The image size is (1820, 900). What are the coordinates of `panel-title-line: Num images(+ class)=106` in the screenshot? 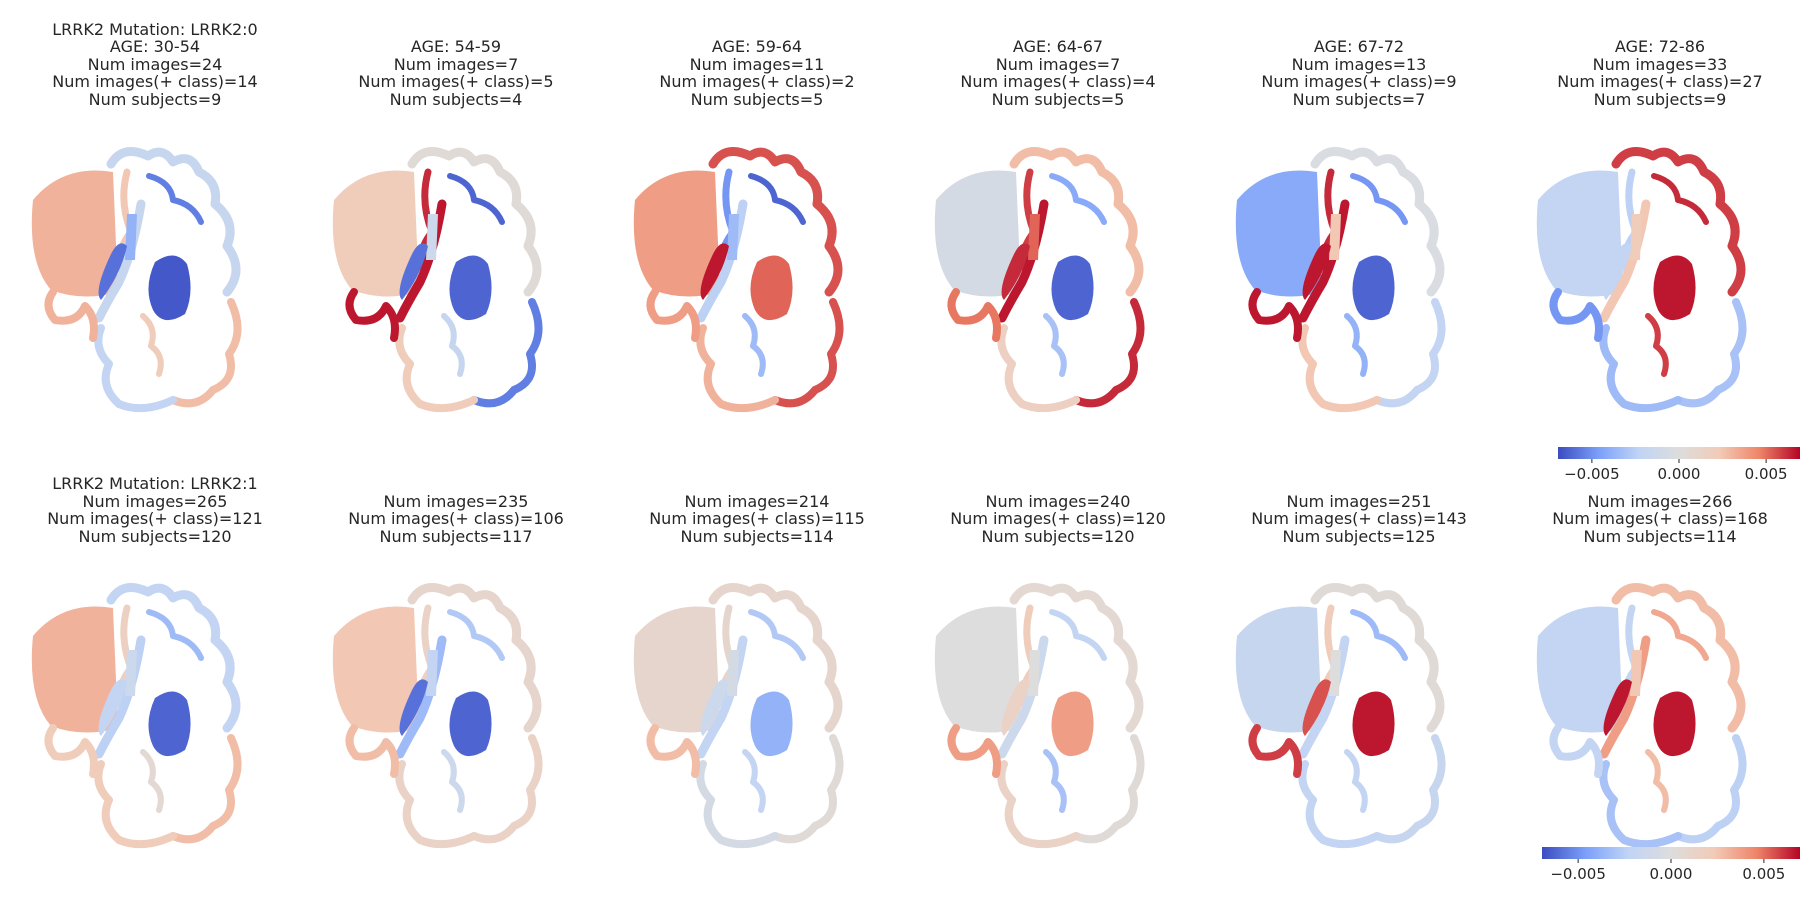 It's located at (456, 518).